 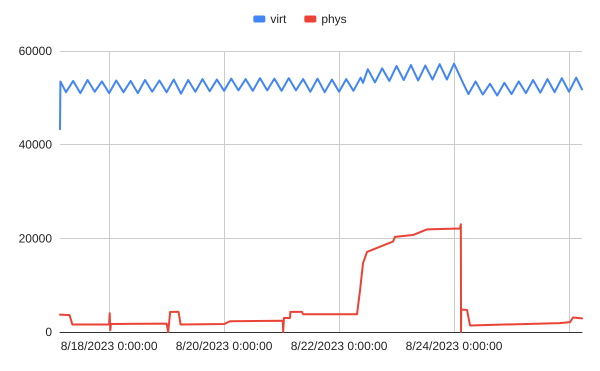 What do you see at coordinates (224, 346) in the screenshot?
I see `x-tick-label: 8/20/2023 0:00:00` at bounding box center [224, 346].